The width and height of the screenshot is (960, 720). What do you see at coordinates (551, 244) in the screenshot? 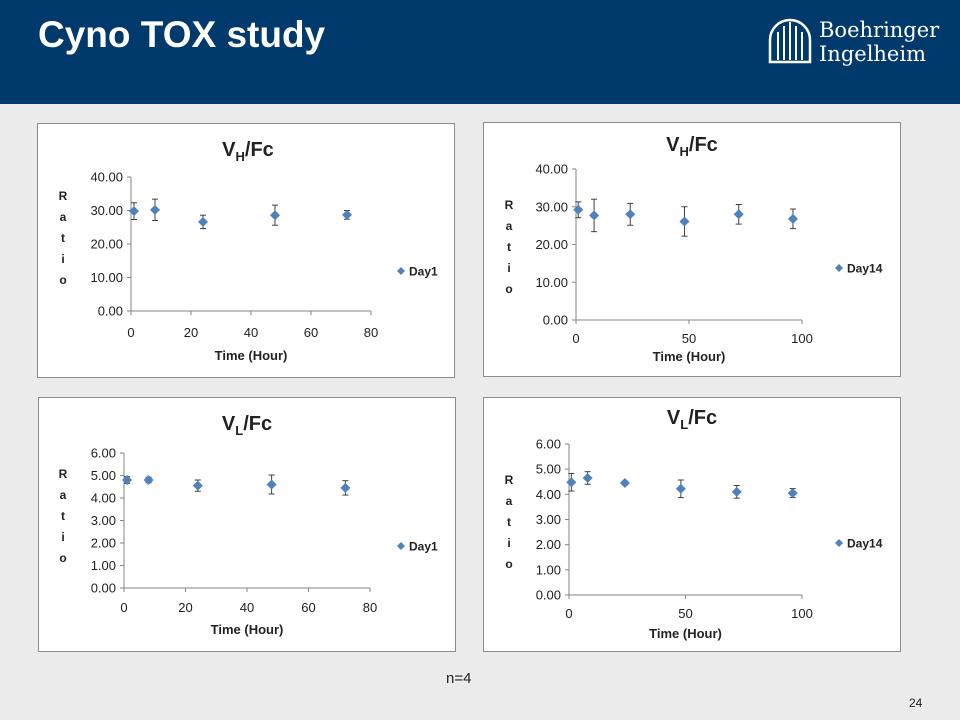
I see `y-tick-label: 20.00` at bounding box center [551, 244].